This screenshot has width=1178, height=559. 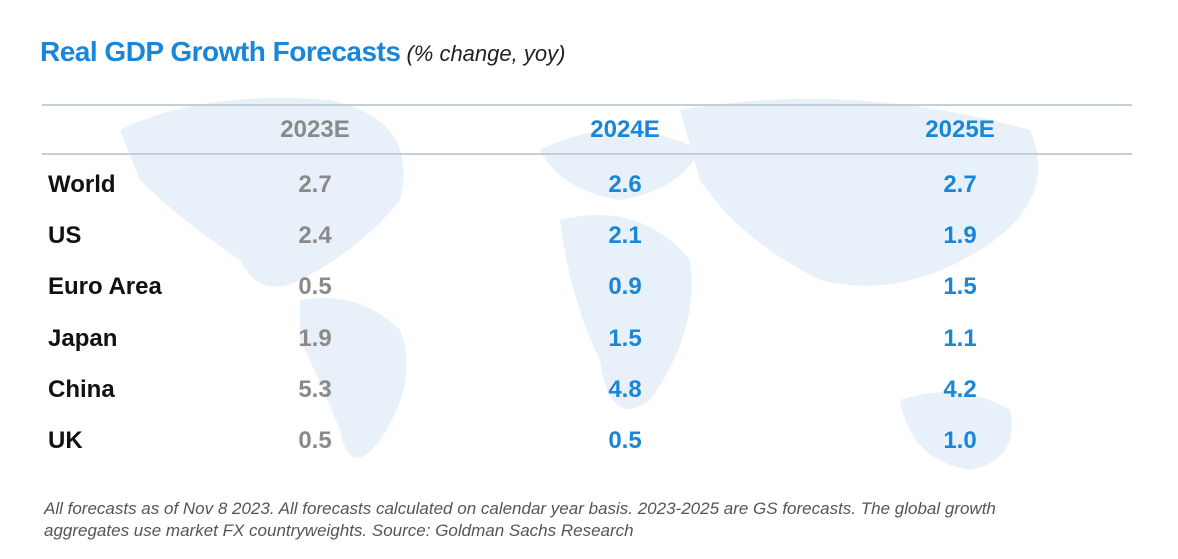 What do you see at coordinates (315, 389) in the screenshot?
I see `value-cell: 5.3` at bounding box center [315, 389].